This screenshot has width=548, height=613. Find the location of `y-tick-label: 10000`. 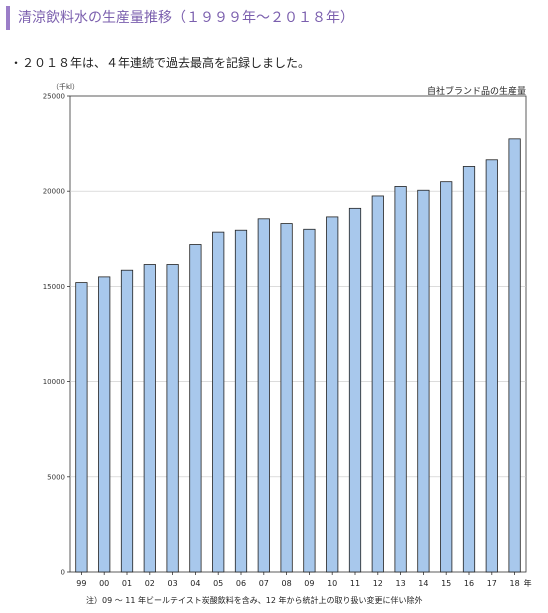

y-tick-label: 10000 is located at coordinates (54, 382).